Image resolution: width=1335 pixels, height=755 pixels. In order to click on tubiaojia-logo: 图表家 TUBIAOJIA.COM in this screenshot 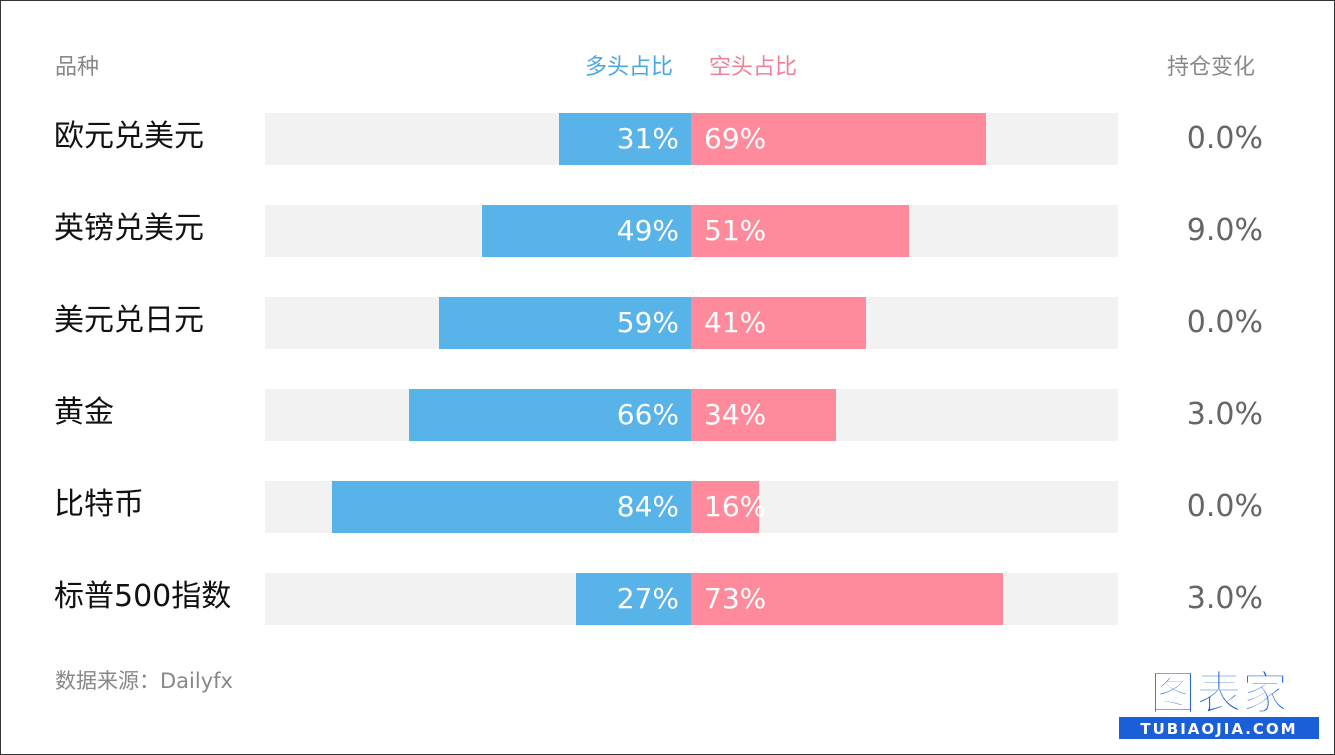, I will do `click(1219, 702)`.